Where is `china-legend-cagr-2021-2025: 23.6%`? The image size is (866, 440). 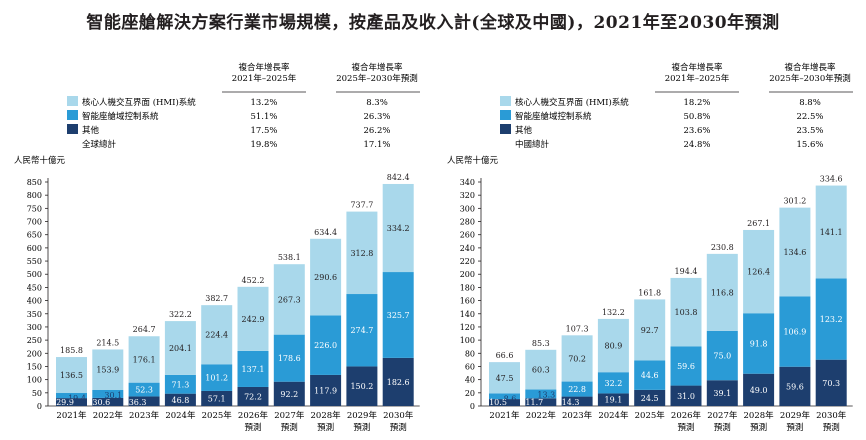 china-legend-cagr-2021-2025: 23.6% is located at coordinates (696, 131).